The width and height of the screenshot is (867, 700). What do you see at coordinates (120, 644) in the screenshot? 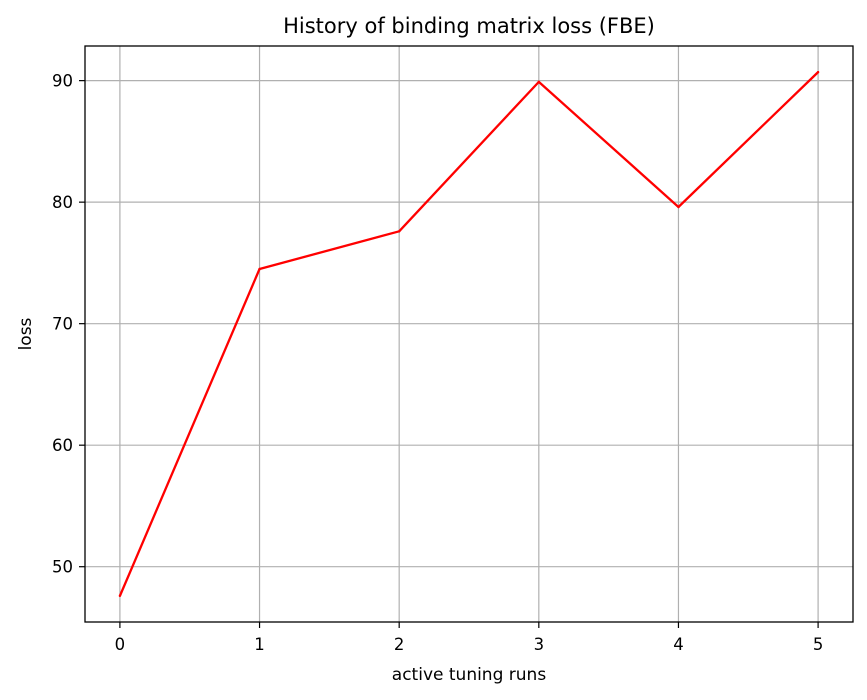
I see `x-tick-label: 0` at bounding box center [120, 644].